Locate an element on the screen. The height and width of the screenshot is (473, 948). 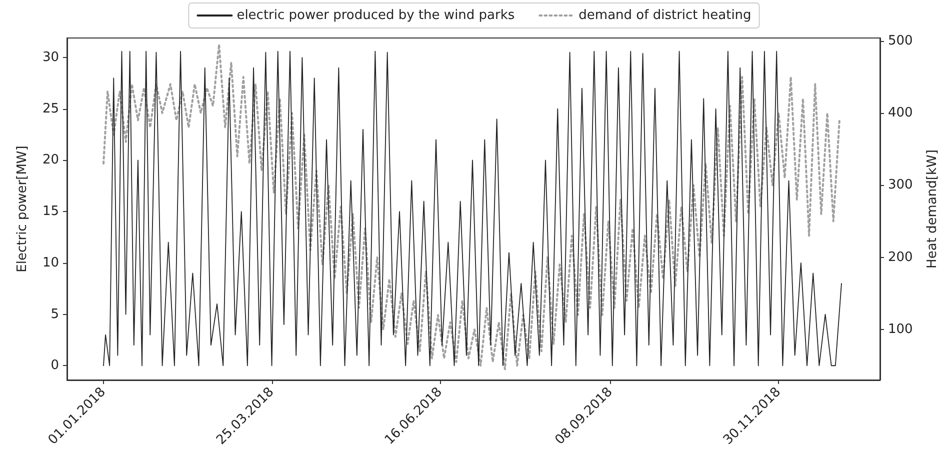
y-axis-title: Electric power[MW] is located at coordinates (22, 209).